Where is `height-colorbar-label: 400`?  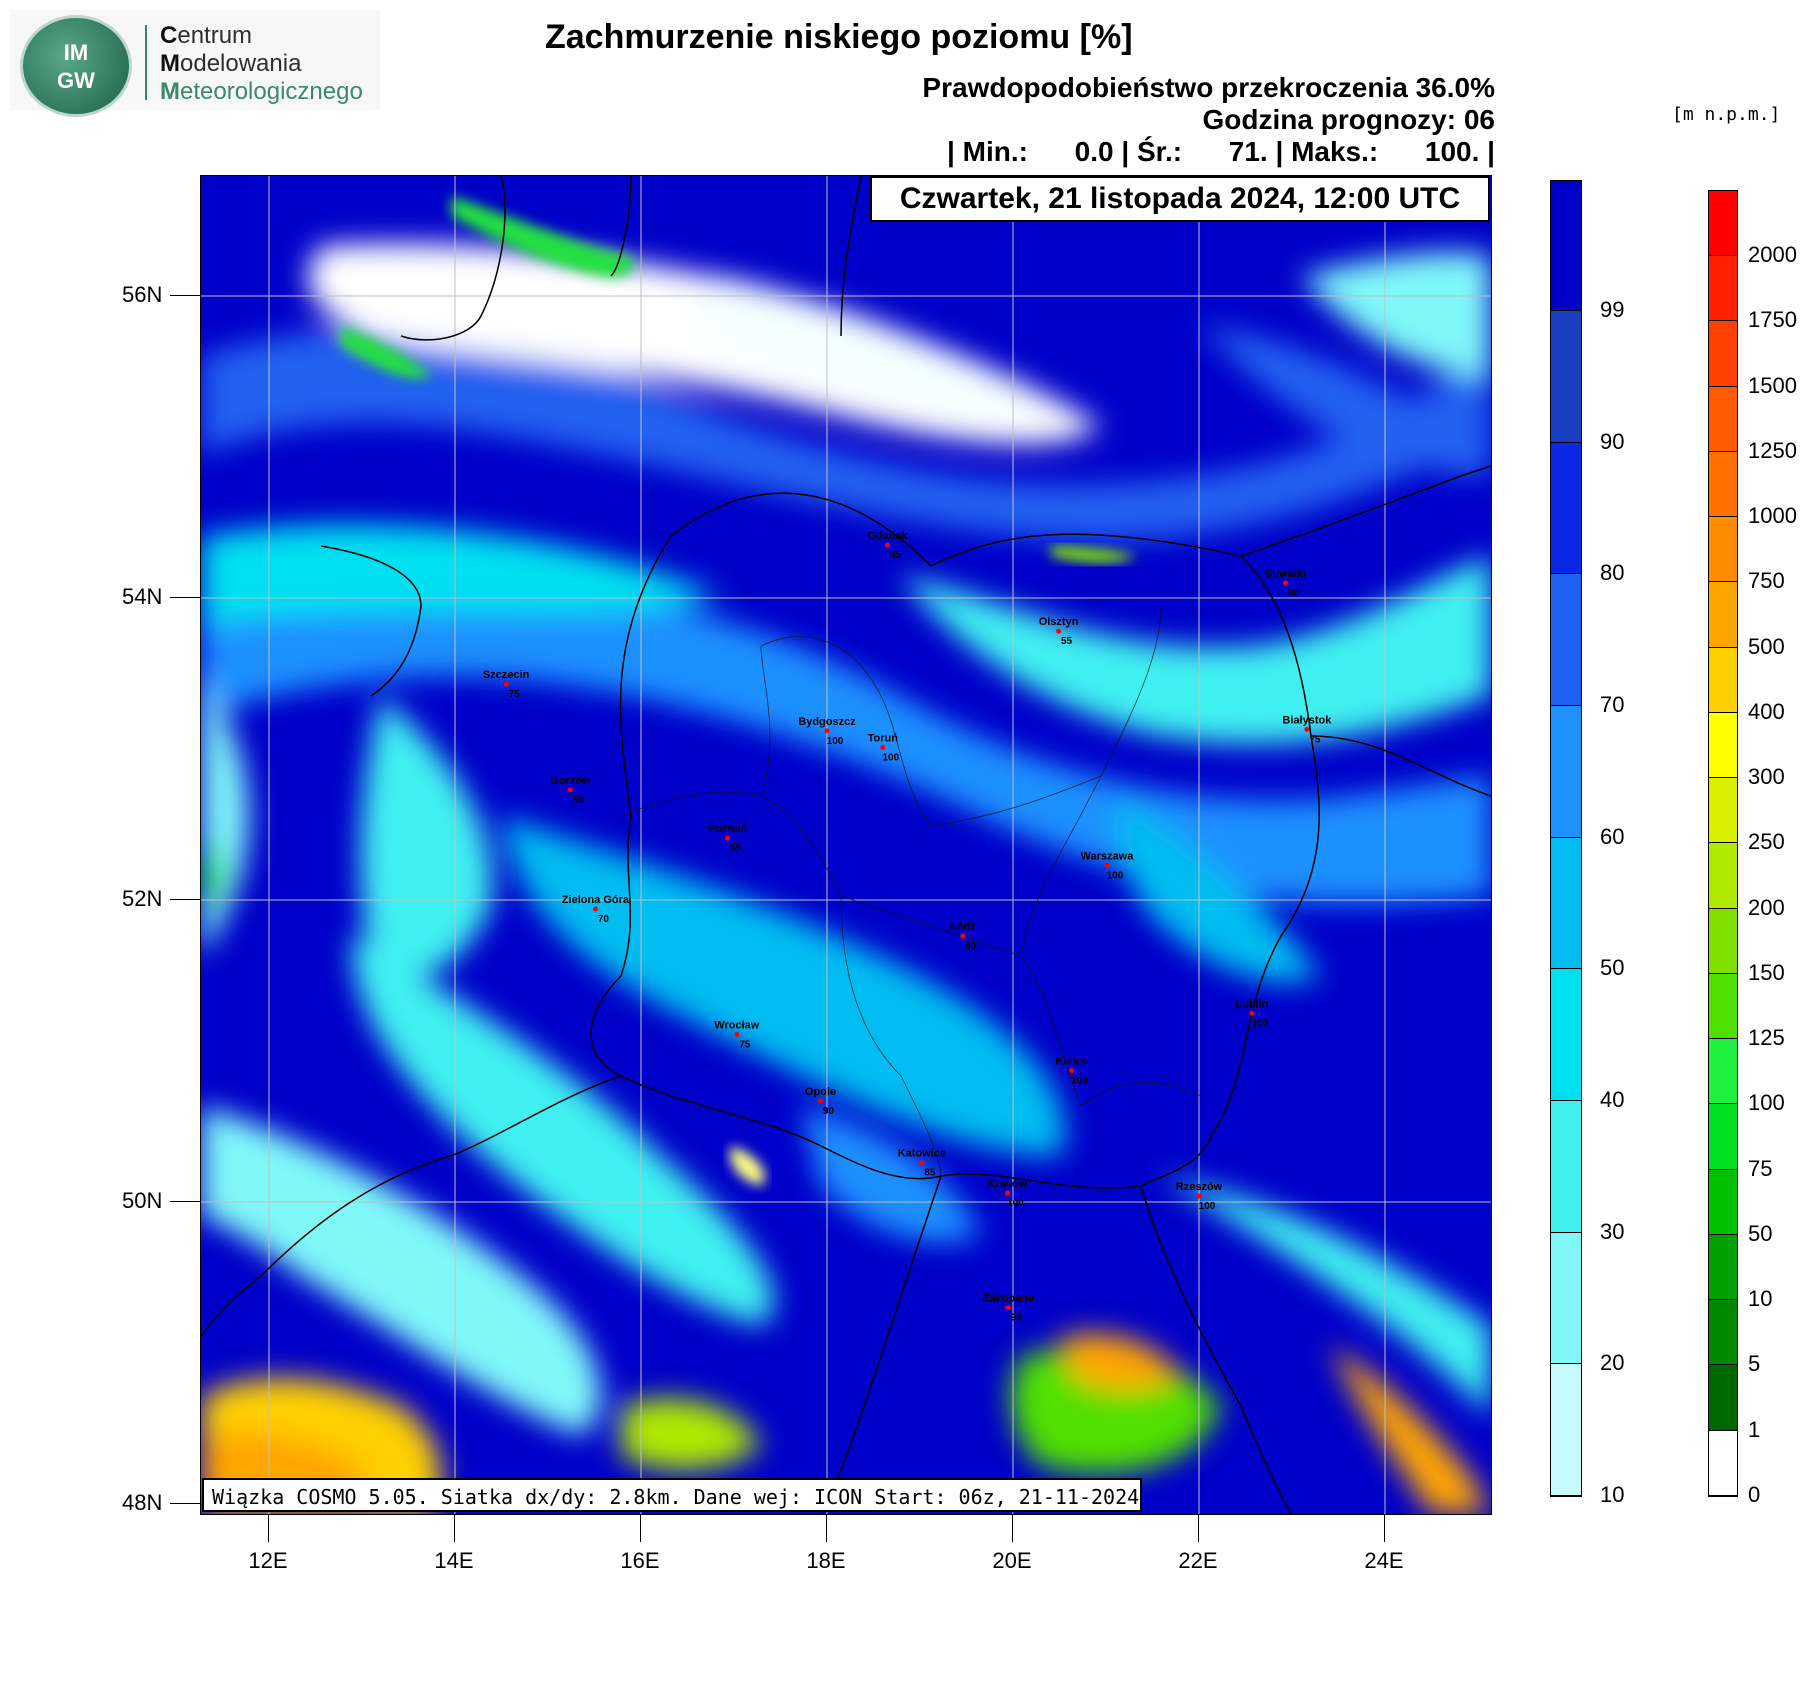 height-colorbar-label: 400 is located at coordinates (1766, 711).